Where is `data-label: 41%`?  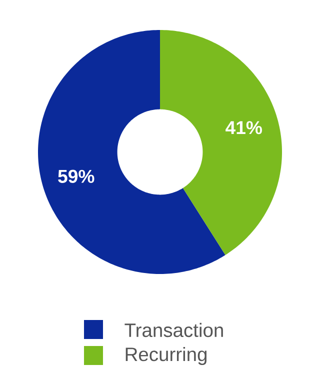 data-label: 41% is located at coordinates (244, 127).